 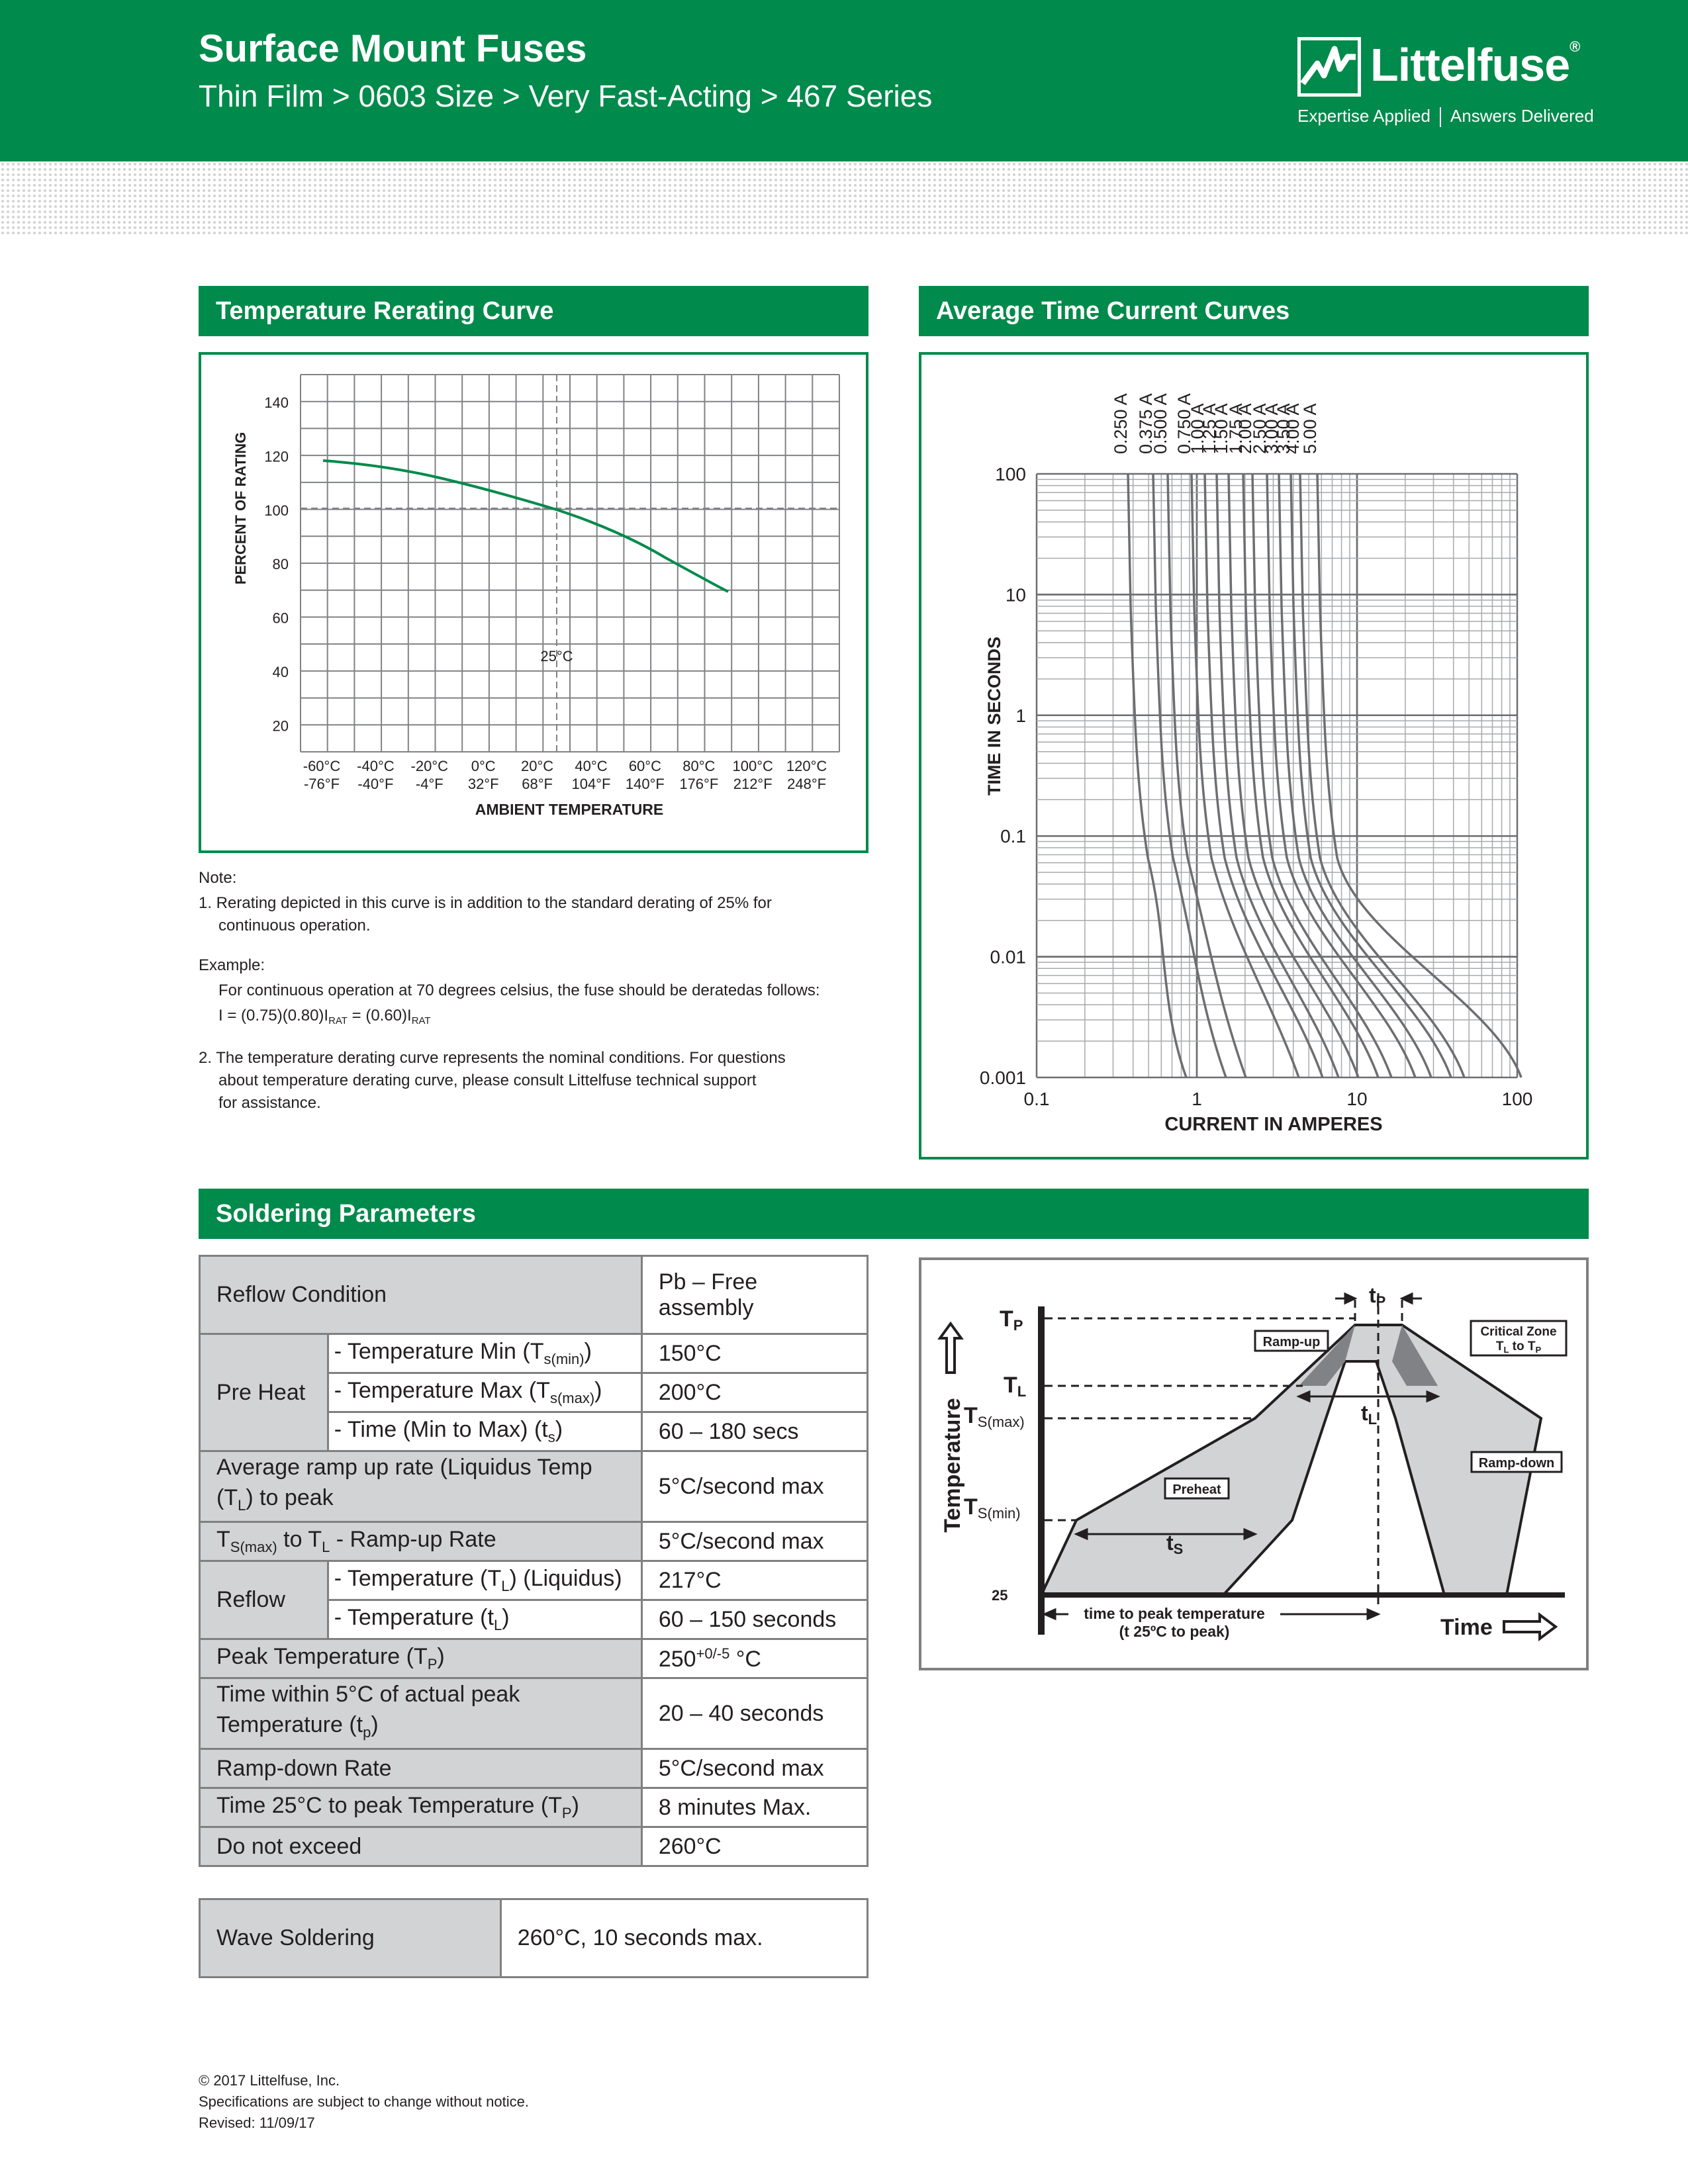 I want to click on timecurrent-y-tick: 0.001, so click(x=1003, y=1078).